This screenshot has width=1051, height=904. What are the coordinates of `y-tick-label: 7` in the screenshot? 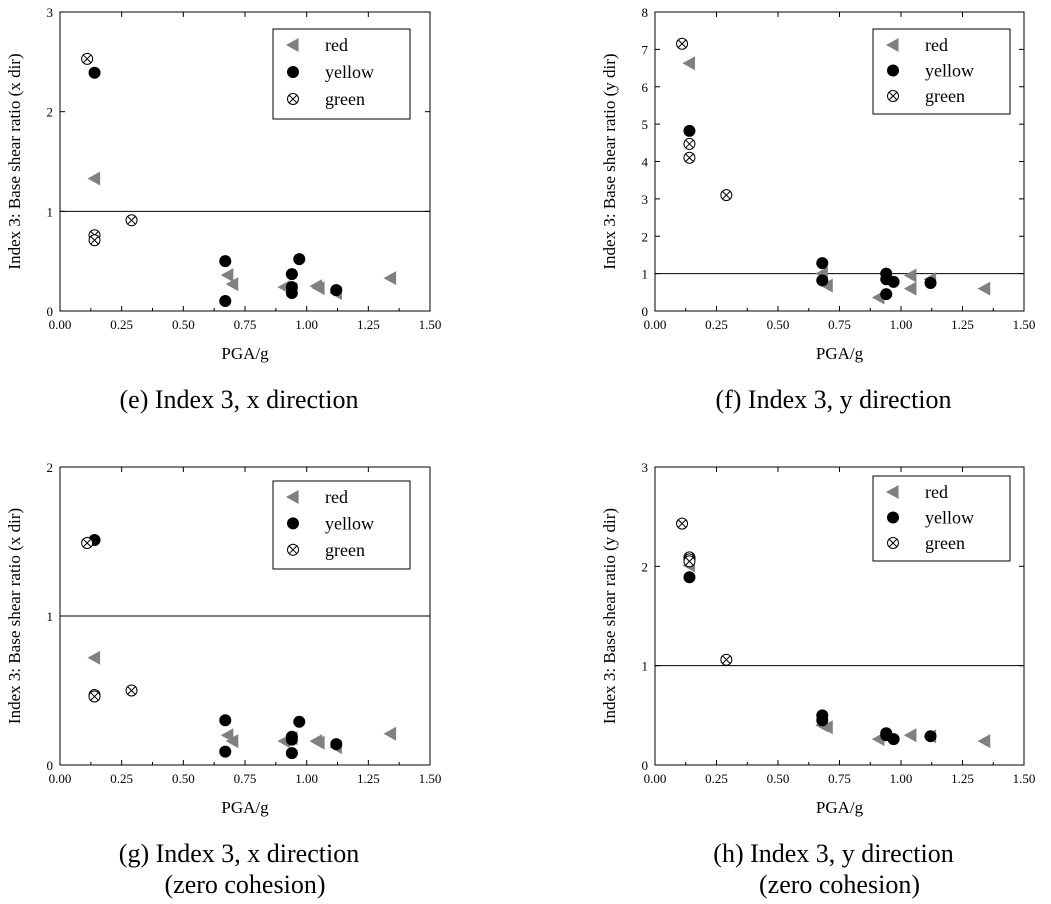 It's located at (645, 49).